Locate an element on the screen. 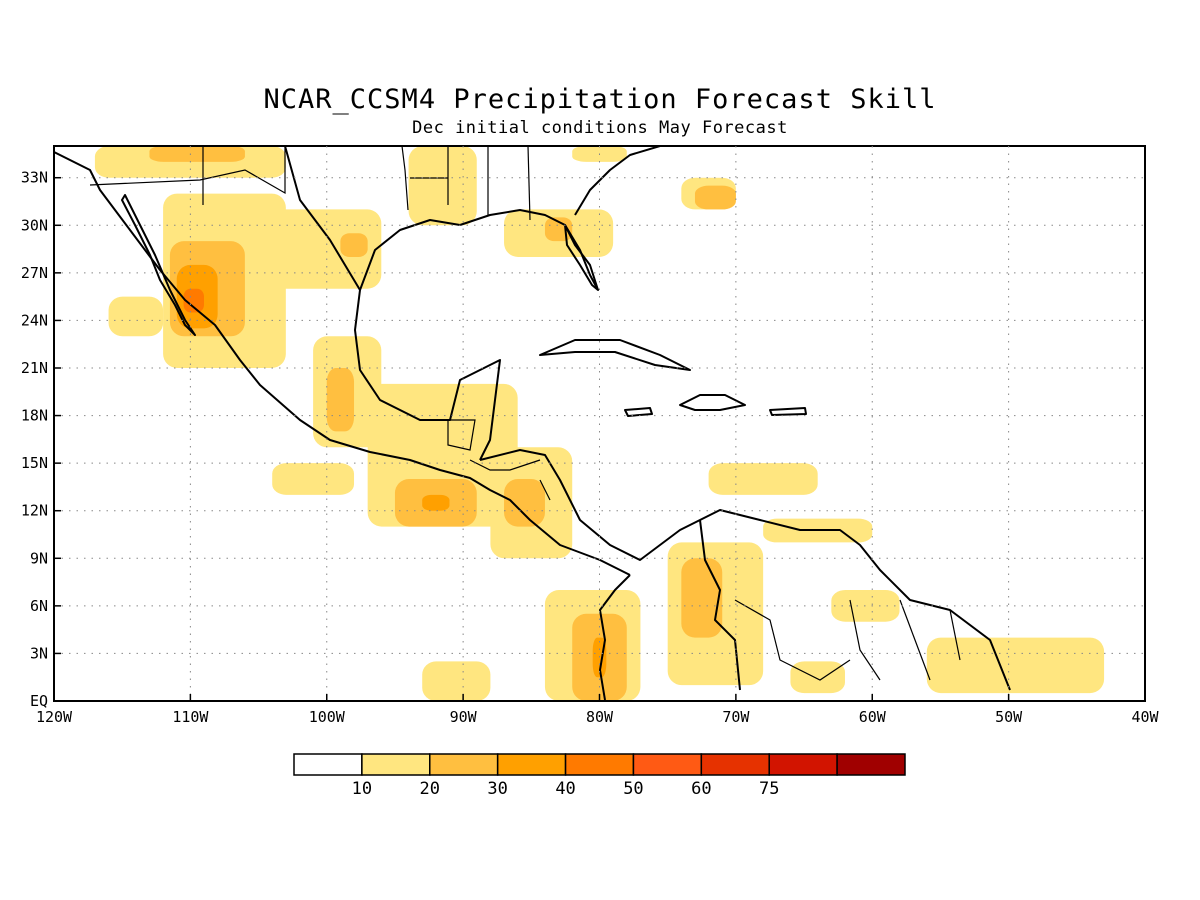 Image resolution: width=1200 pixels, height=900 pixels. lon-tick-label: 70W is located at coordinates (736, 717).